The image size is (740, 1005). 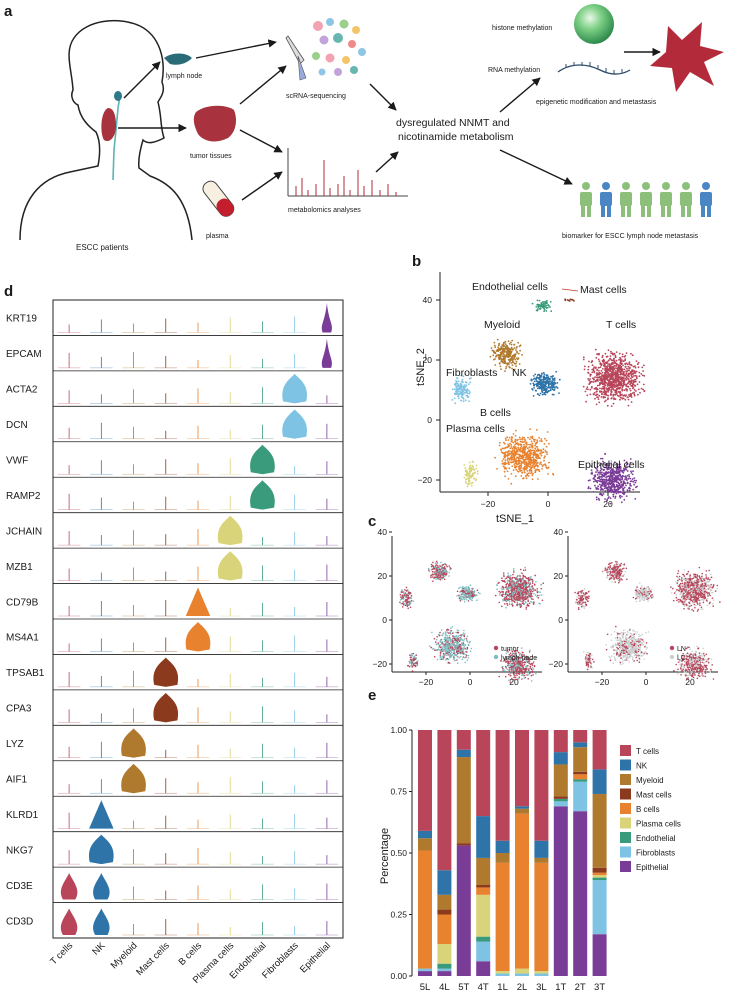 I want to click on scrna-label: scRNA-sequencing, so click(x=316, y=96).